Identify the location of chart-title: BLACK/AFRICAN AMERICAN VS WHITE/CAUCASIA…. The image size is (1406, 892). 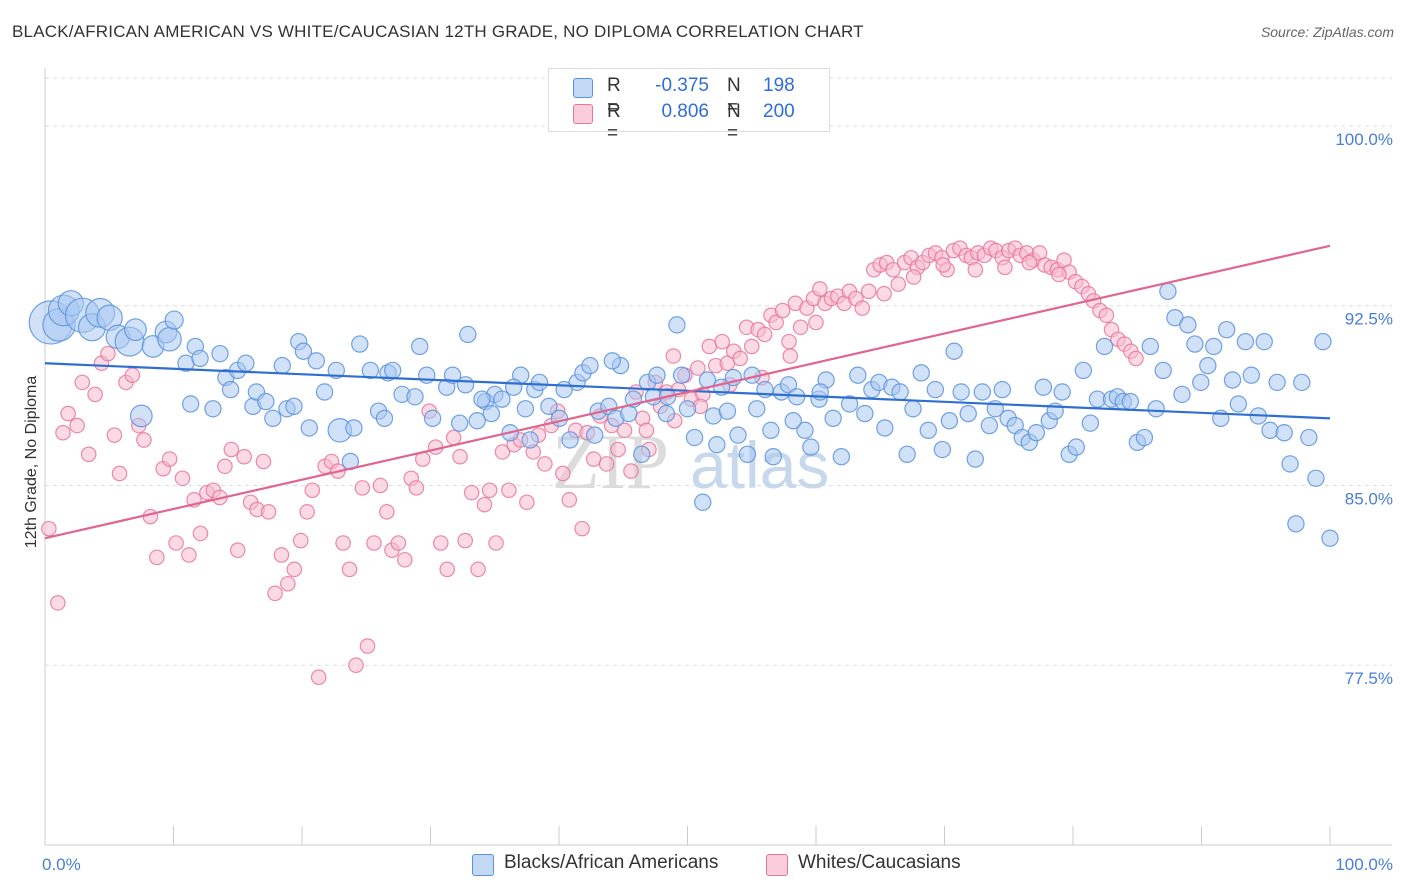
(438, 31).